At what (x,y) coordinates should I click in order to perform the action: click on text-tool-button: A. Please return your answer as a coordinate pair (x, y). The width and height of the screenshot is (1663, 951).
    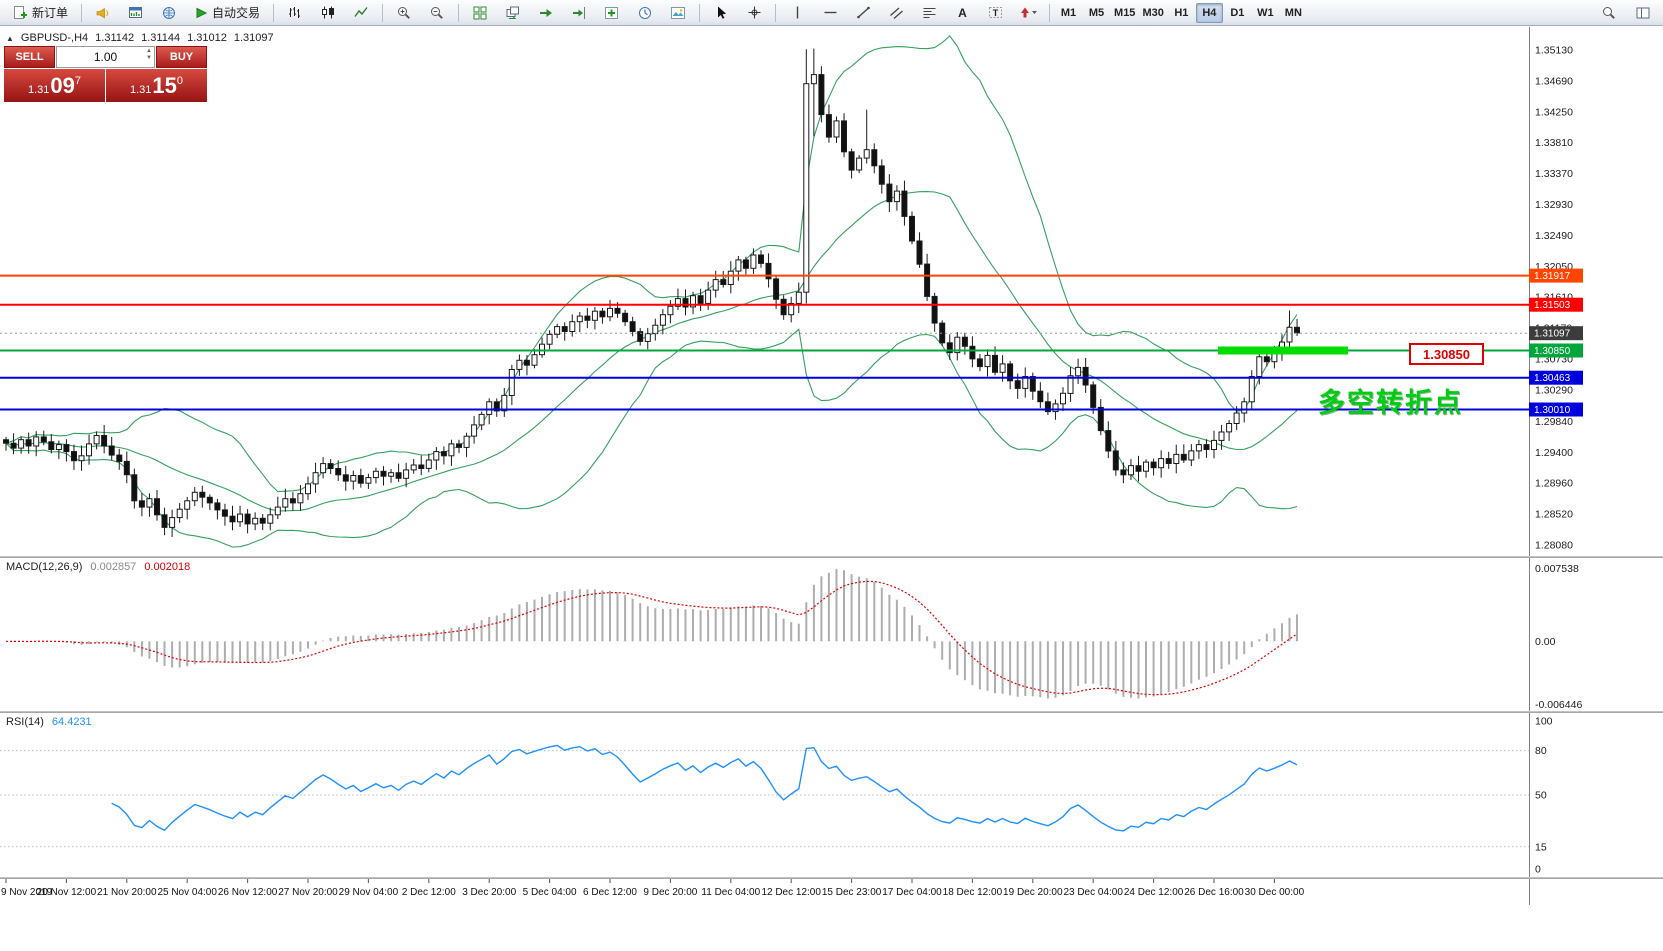
    Looking at the image, I should click on (962, 13).